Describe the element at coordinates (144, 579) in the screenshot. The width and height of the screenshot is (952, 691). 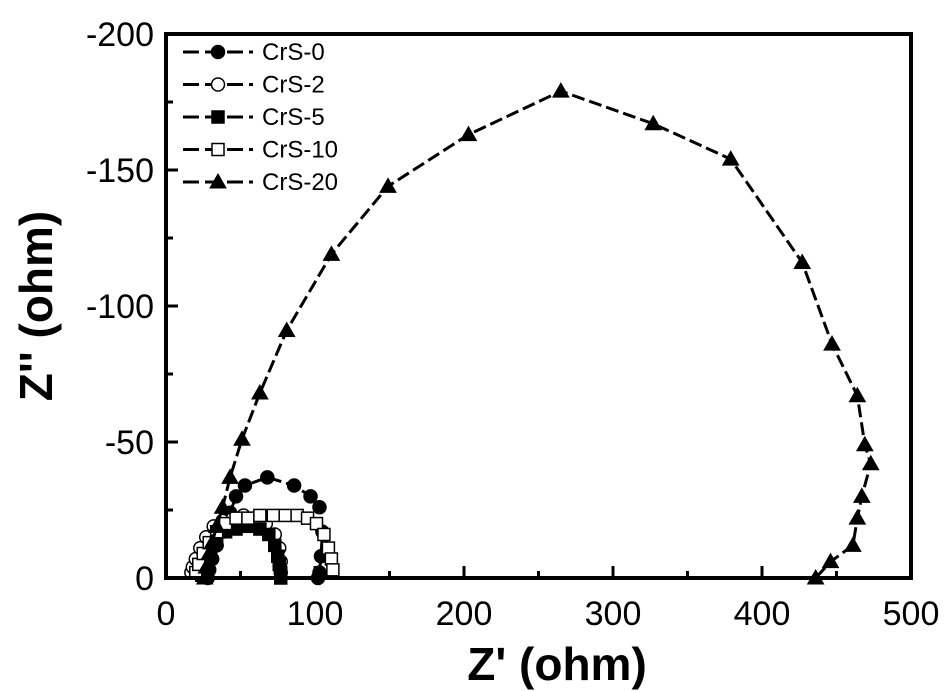
I see `y-tick-label: 0` at that location.